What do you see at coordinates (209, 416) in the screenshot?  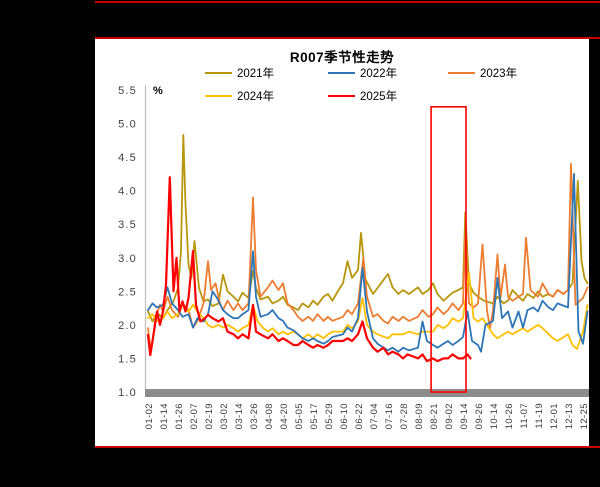 I see `x-tick-label: 02-19` at bounding box center [209, 416].